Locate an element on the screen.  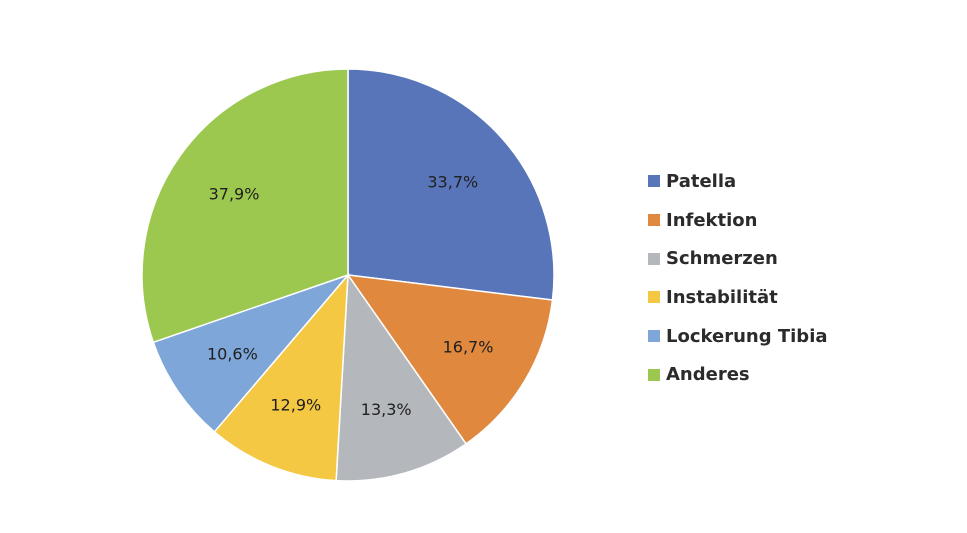
legend-label: Instabilität is located at coordinates (722, 297).